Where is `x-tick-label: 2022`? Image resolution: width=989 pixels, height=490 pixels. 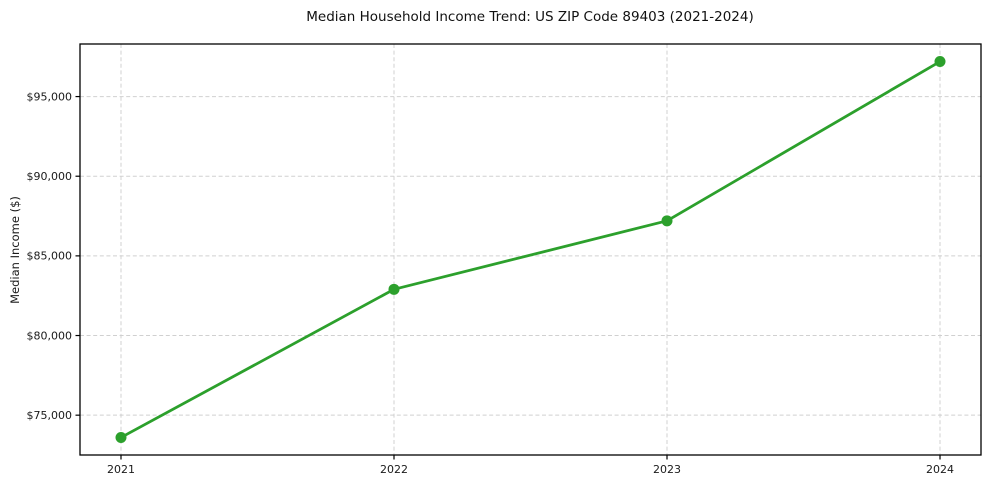
x-tick-label: 2022 is located at coordinates (394, 469).